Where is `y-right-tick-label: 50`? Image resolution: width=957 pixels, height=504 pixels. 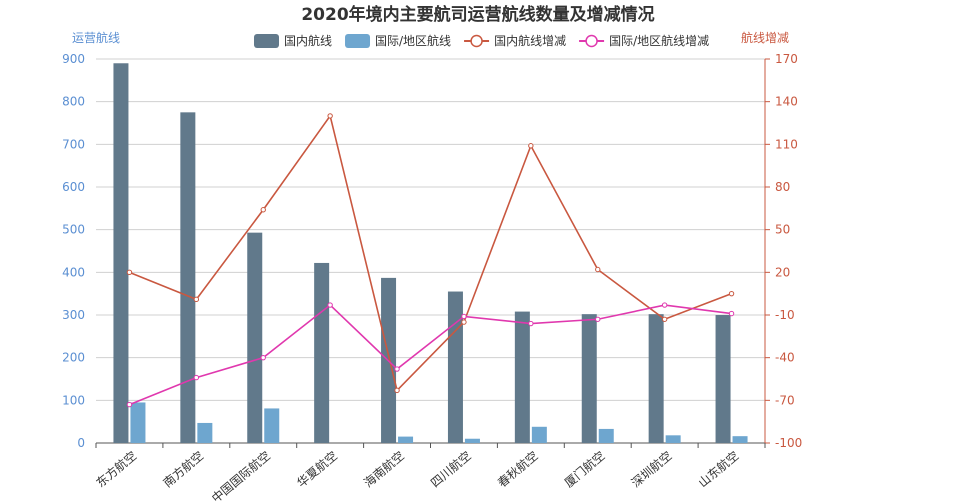
y-right-tick-label: 50 is located at coordinates (782, 230).